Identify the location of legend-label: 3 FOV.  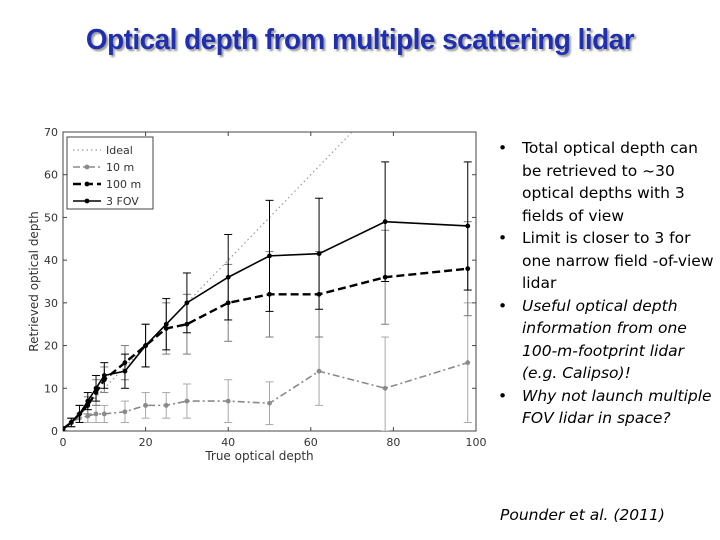
(122, 201).